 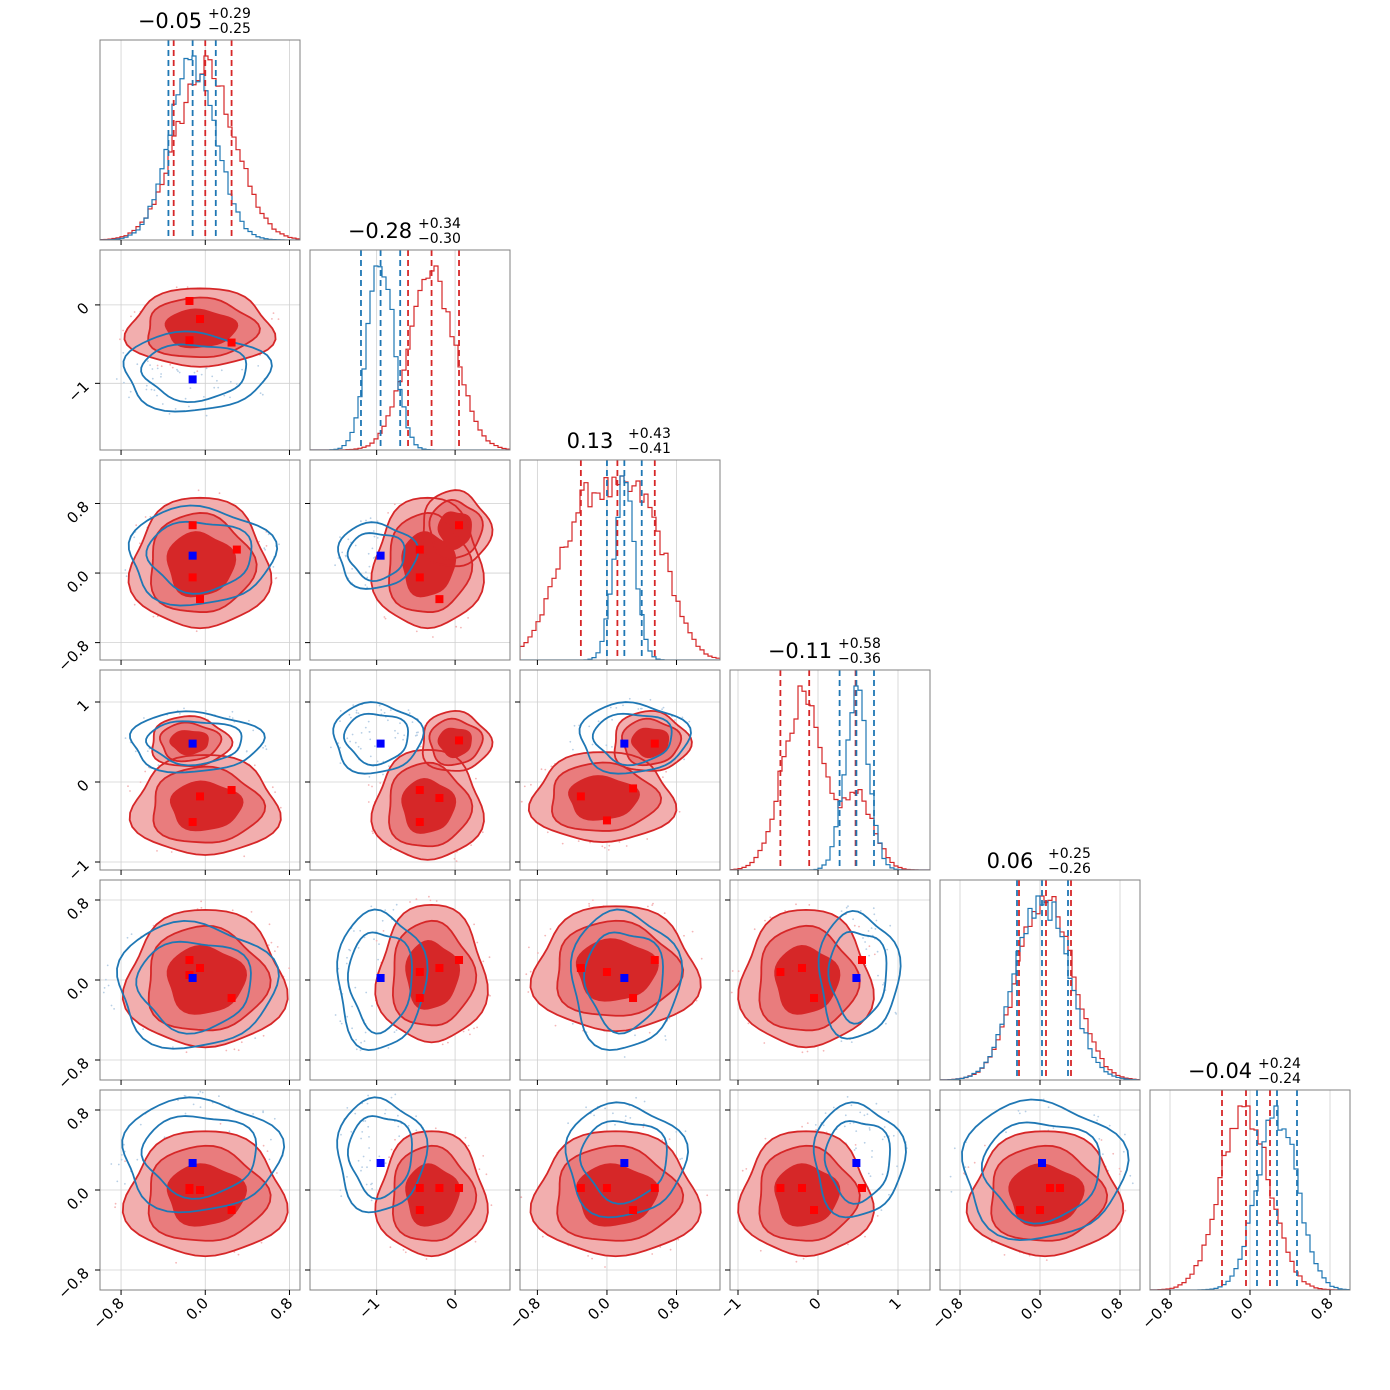 I want to click on histogram-panel-3: −0.11 +0.58−0.36, so click(x=830, y=753).